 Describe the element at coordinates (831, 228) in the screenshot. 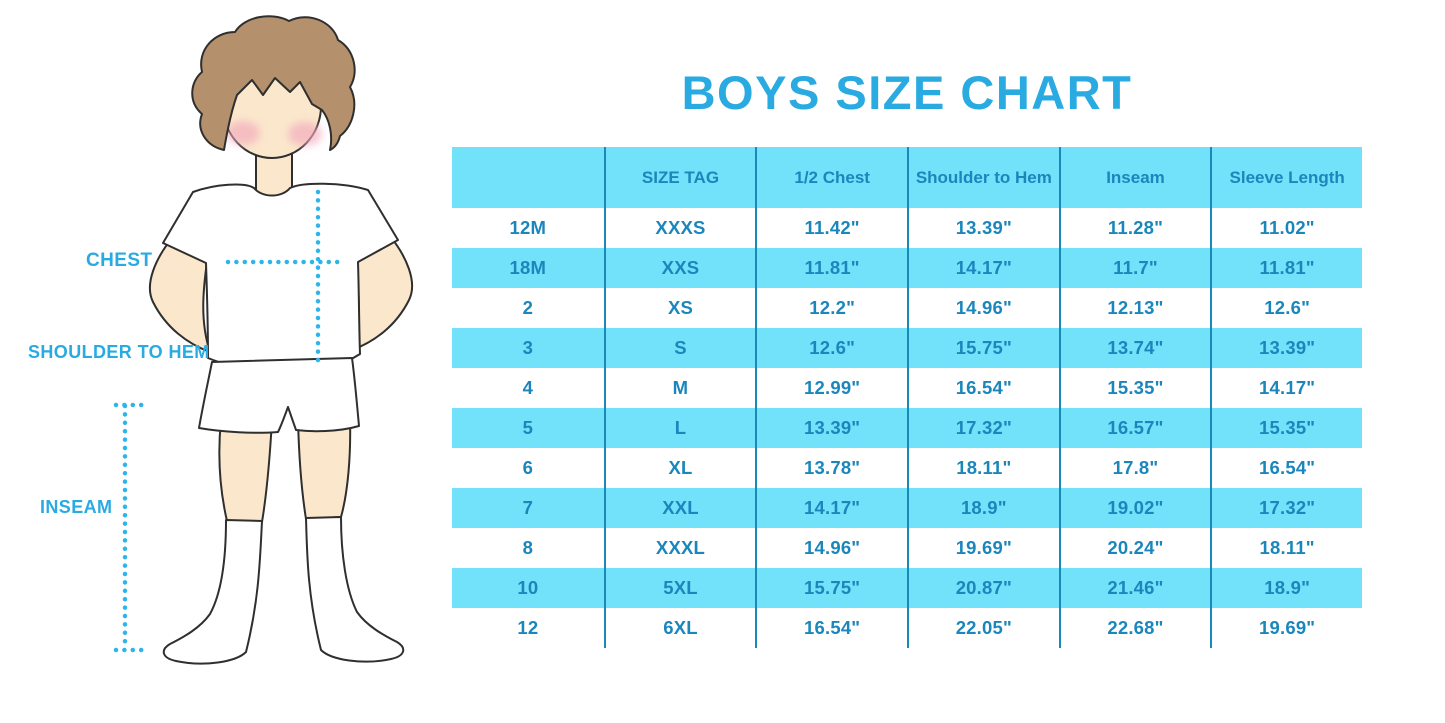

I see `size-cell: 11.42"` at that location.